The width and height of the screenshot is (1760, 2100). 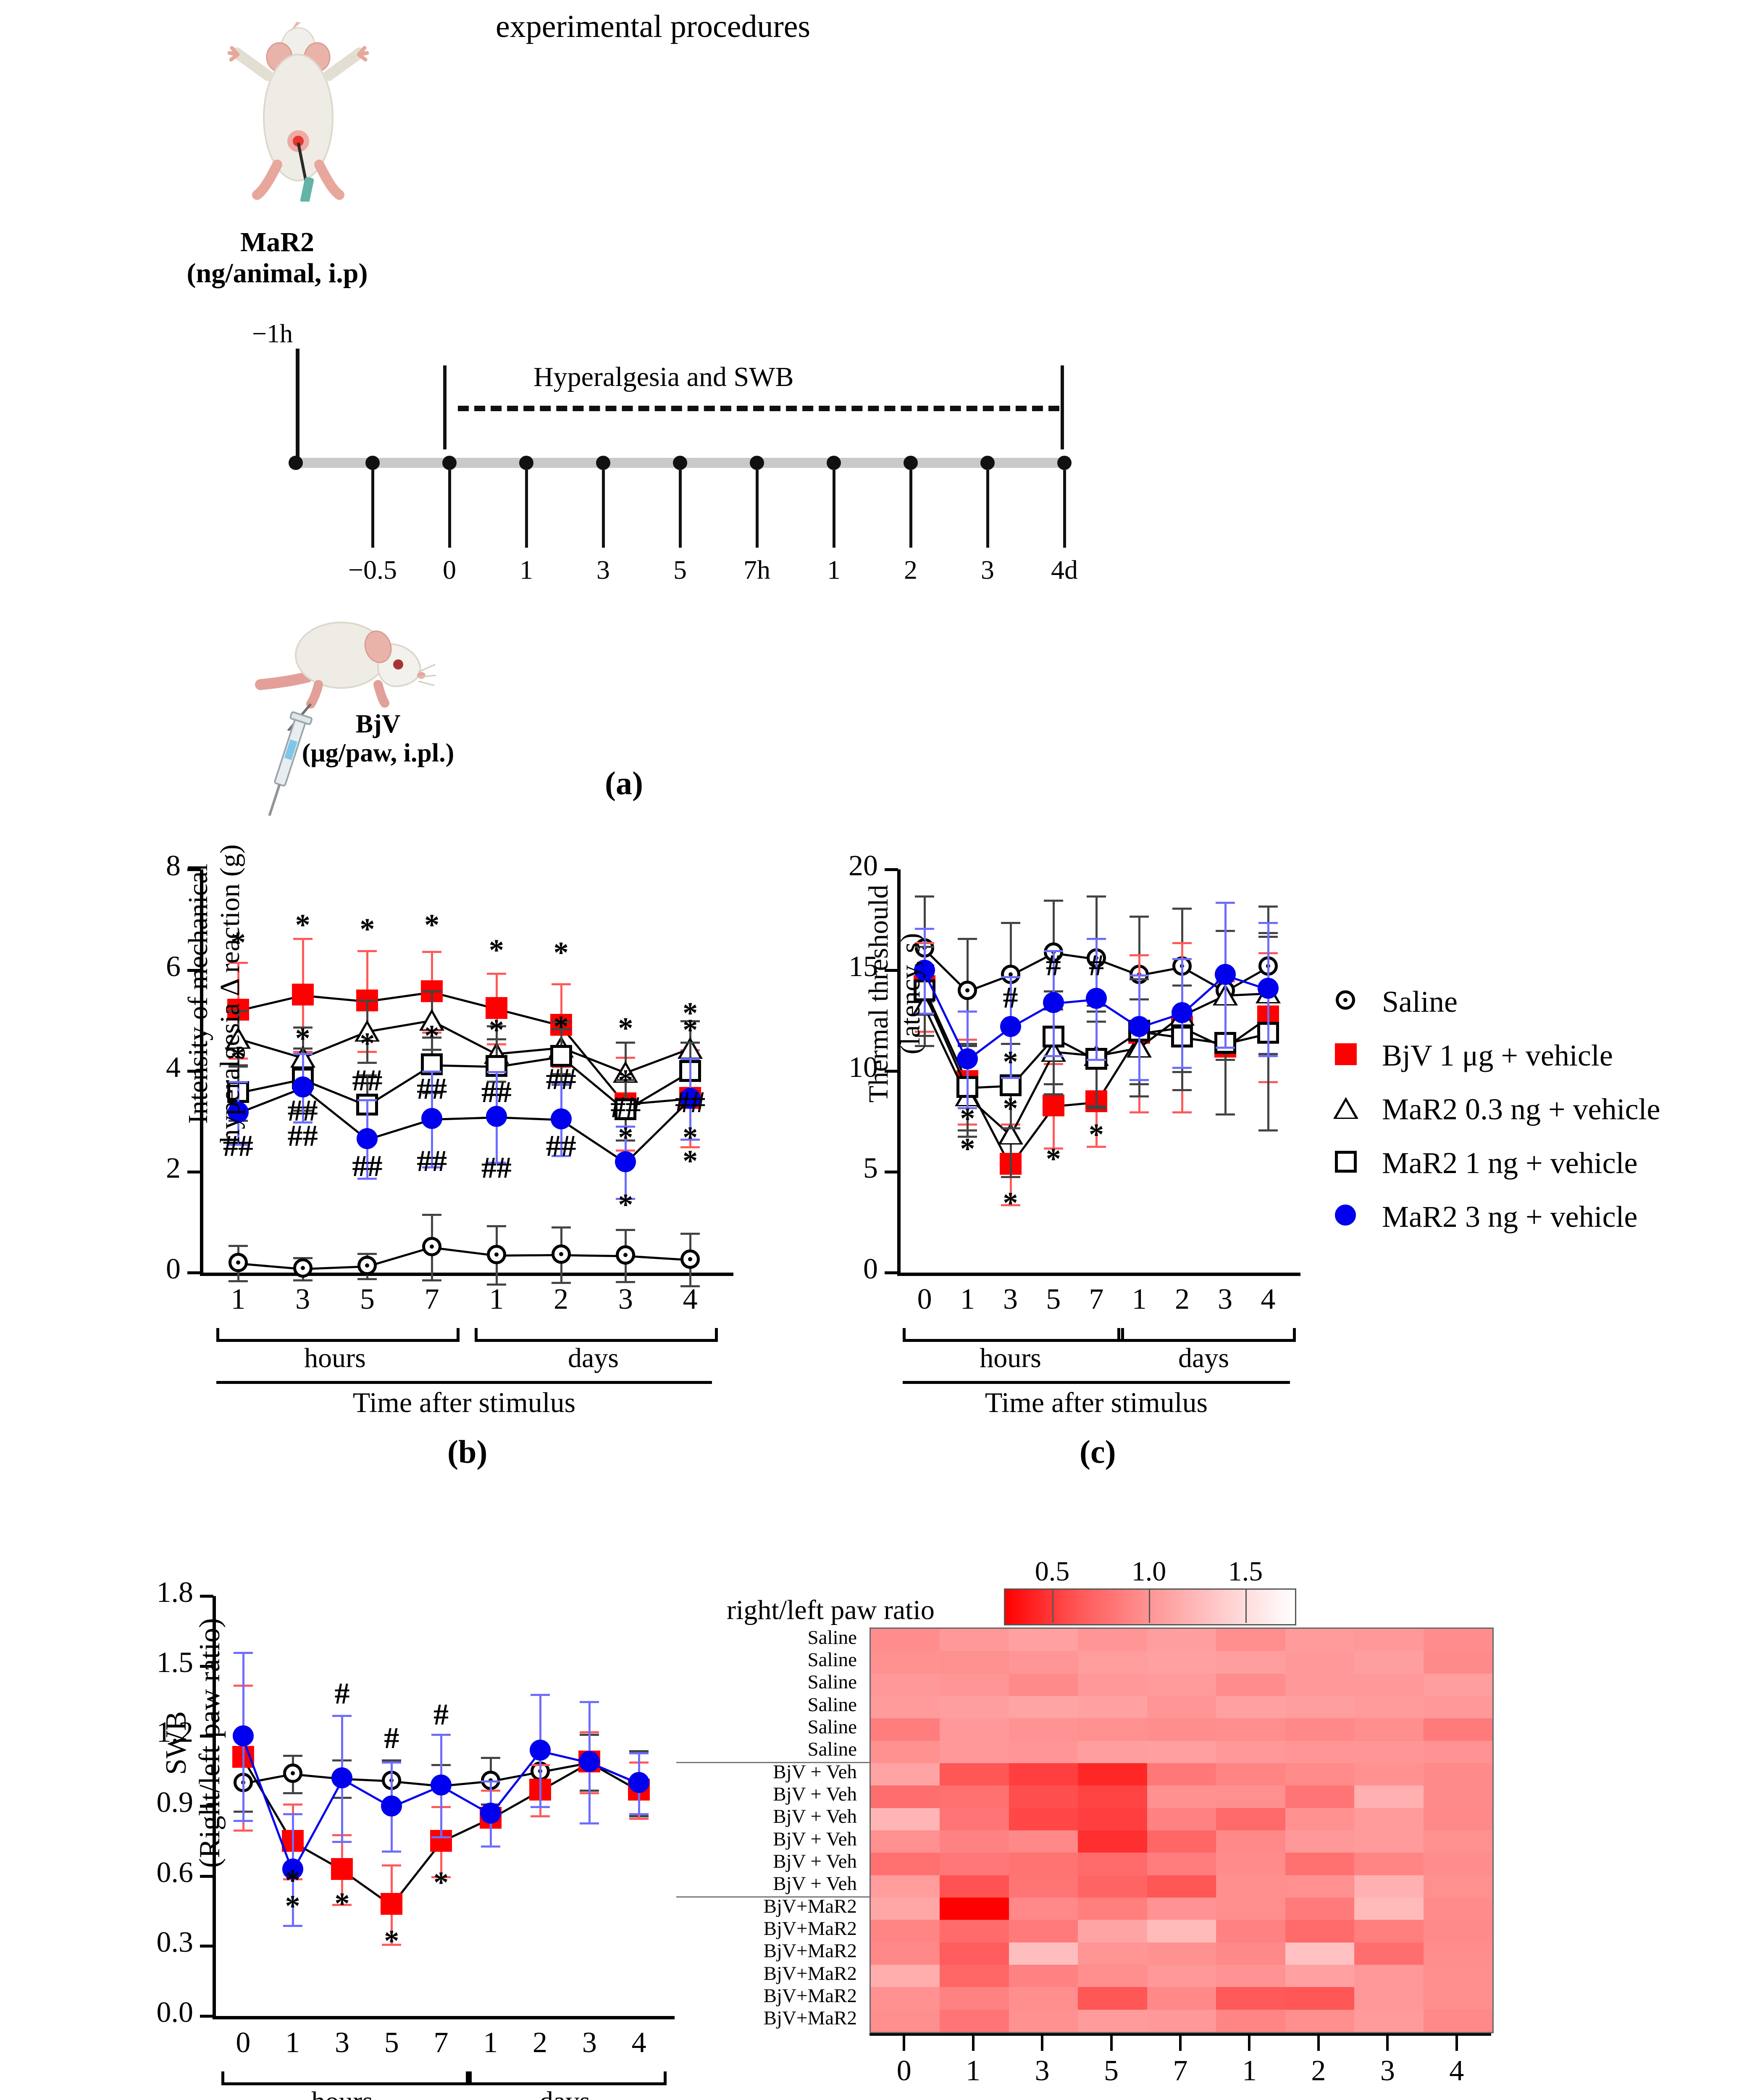 I want to click on significance-marker: #, so click(x=342, y=1694).